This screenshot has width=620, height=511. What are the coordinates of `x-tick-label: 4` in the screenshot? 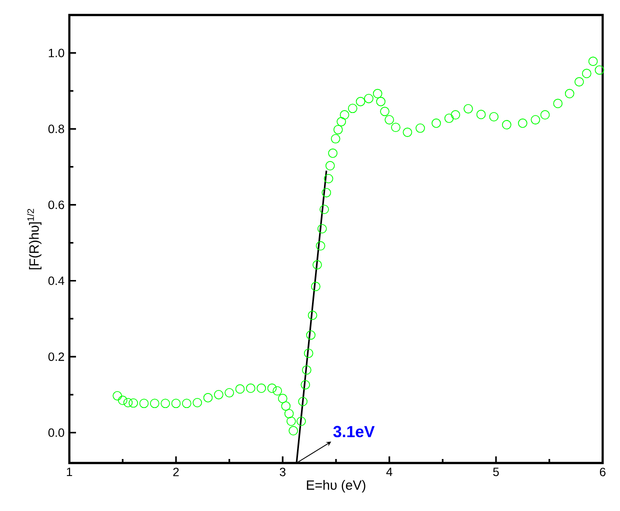 It's located at (389, 472).